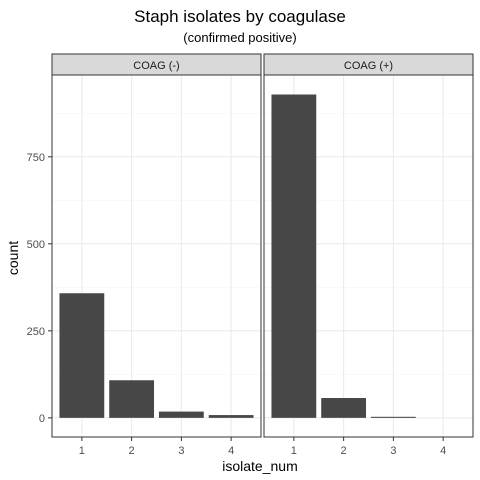 The height and width of the screenshot is (480, 480). What do you see at coordinates (36, 332) in the screenshot?
I see `y-tick-label: 250` at bounding box center [36, 332].